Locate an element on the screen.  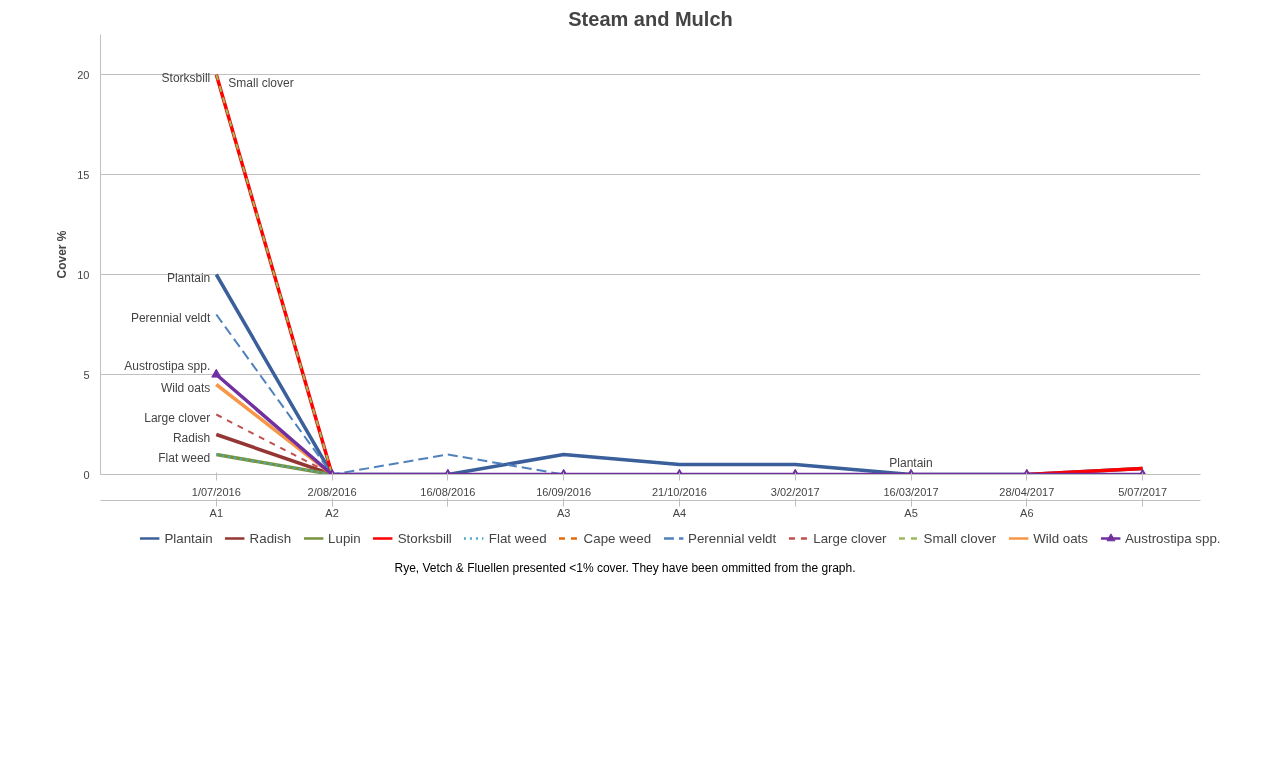
legend-label: Perennial veldt is located at coordinates (732, 538).